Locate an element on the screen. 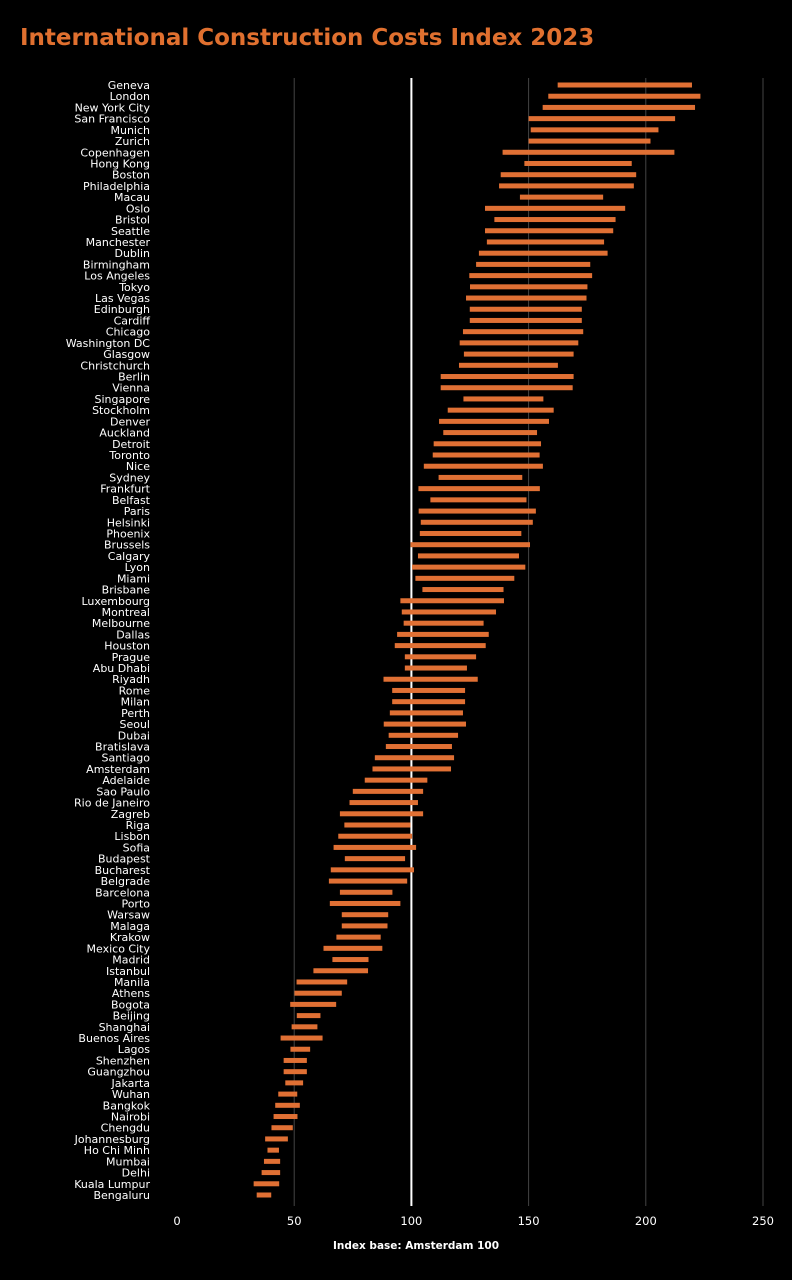 This screenshot has width=792, height=1280. city-label: Lyon is located at coordinates (137, 567).